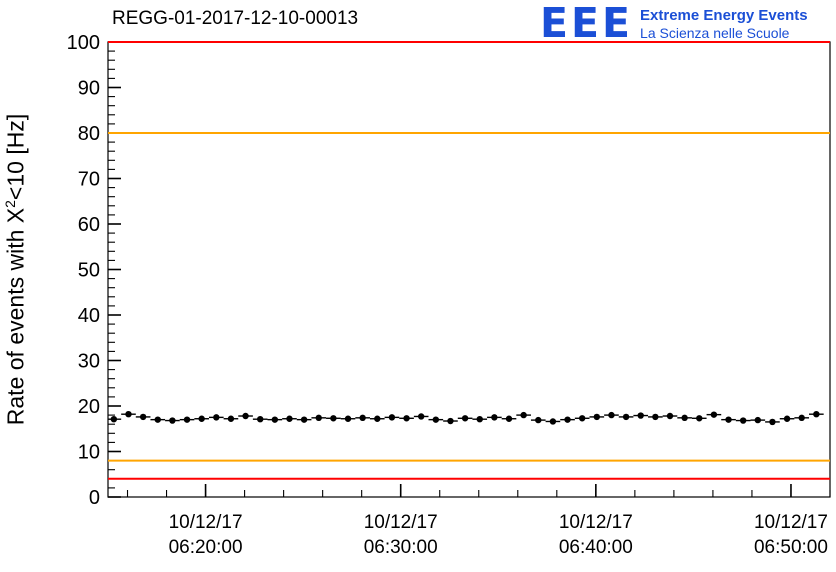 The width and height of the screenshot is (836, 572). What do you see at coordinates (596, 547) in the screenshot?
I see `x-tick-label-time: 06:40:00` at bounding box center [596, 547].